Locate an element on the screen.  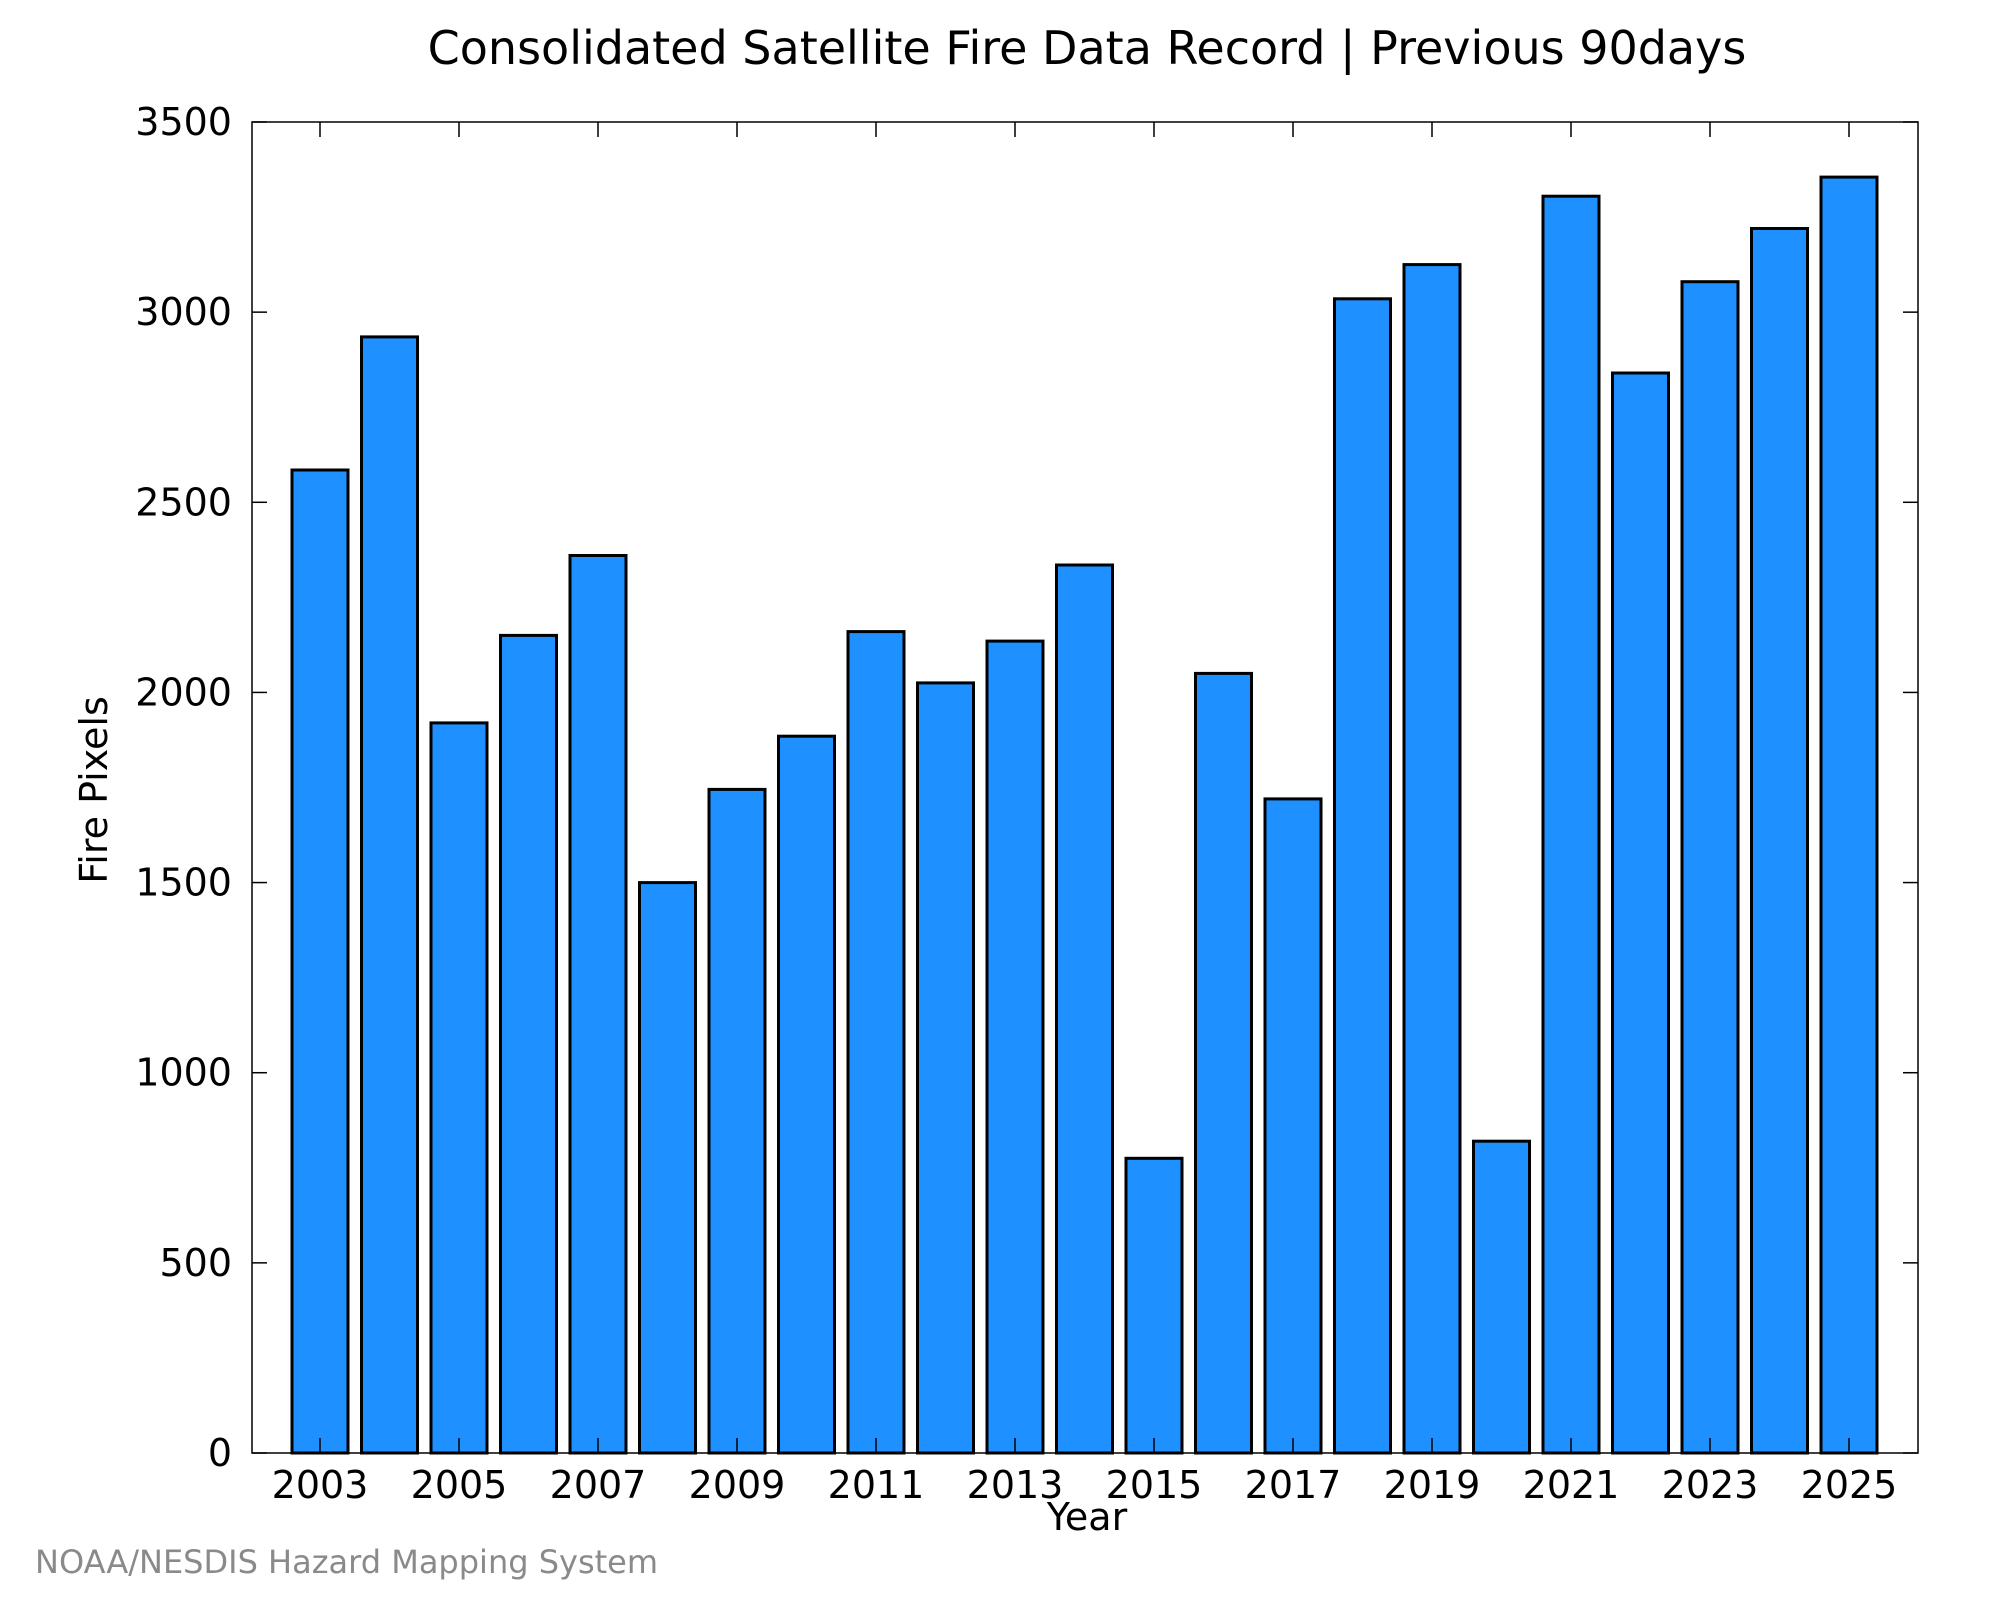
bar-2019 is located at coordinates (1432, 859).